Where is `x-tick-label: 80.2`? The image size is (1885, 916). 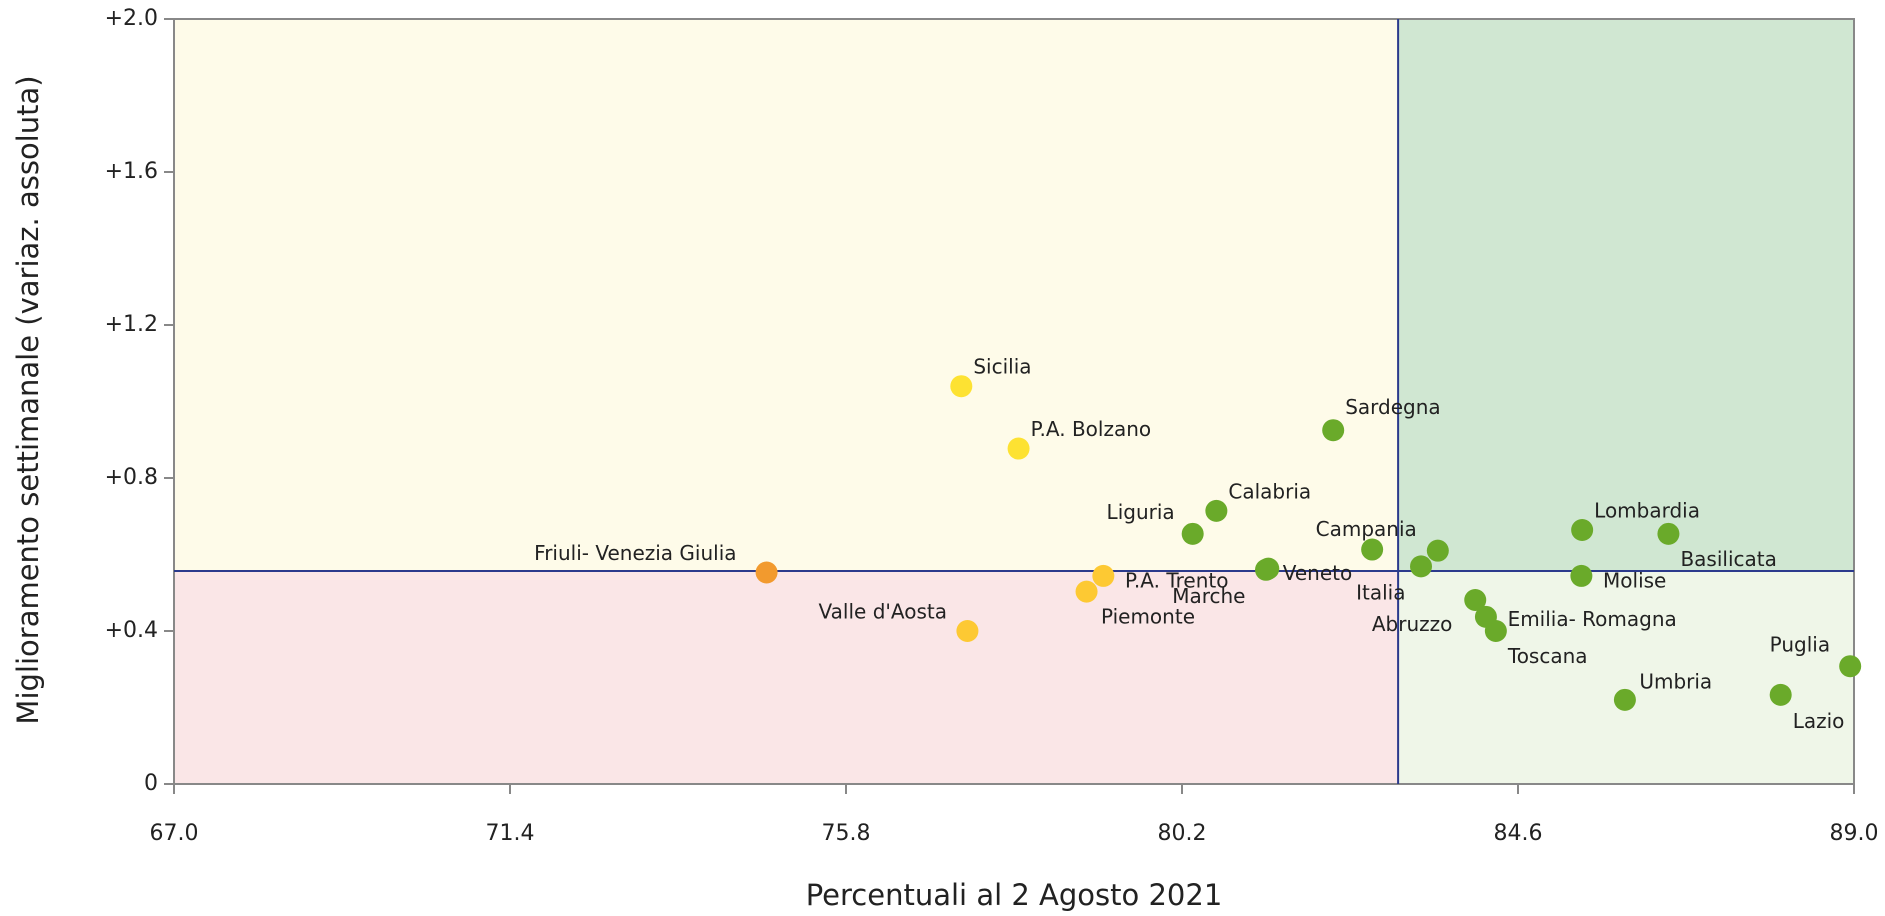
x-tick-label: 80.2 is located at coordinates (1182, 833).